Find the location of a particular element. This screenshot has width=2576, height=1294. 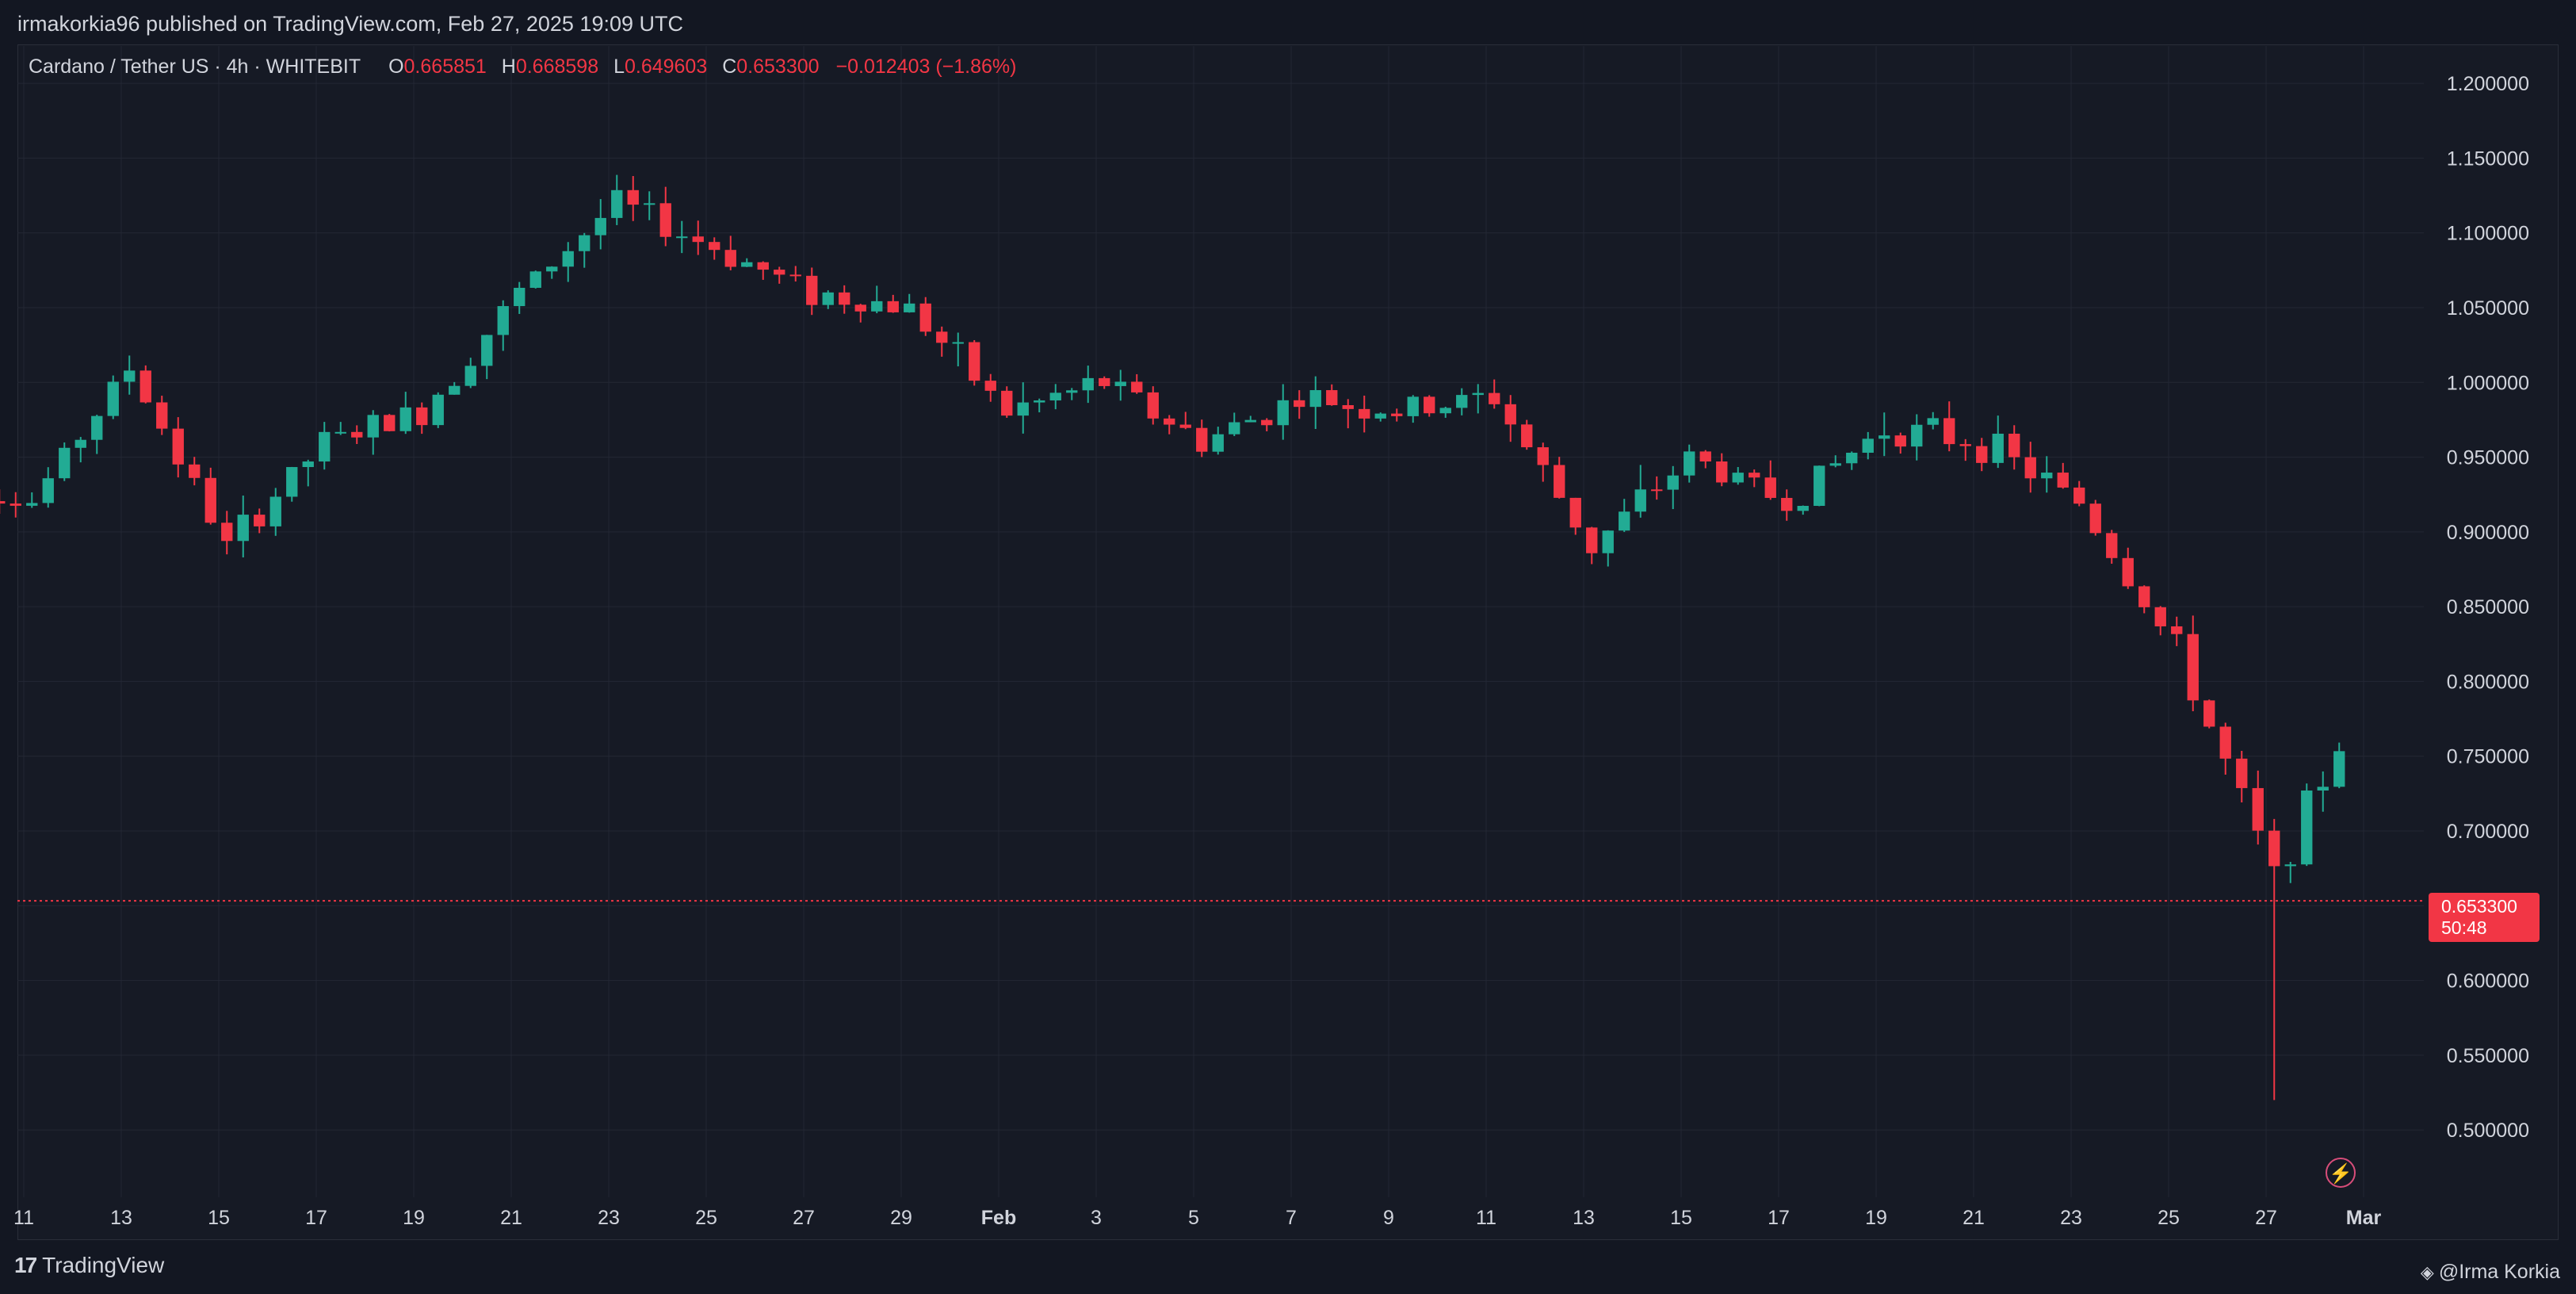

bar-countdown: 50:48 is located at coordinates (2464, 927).